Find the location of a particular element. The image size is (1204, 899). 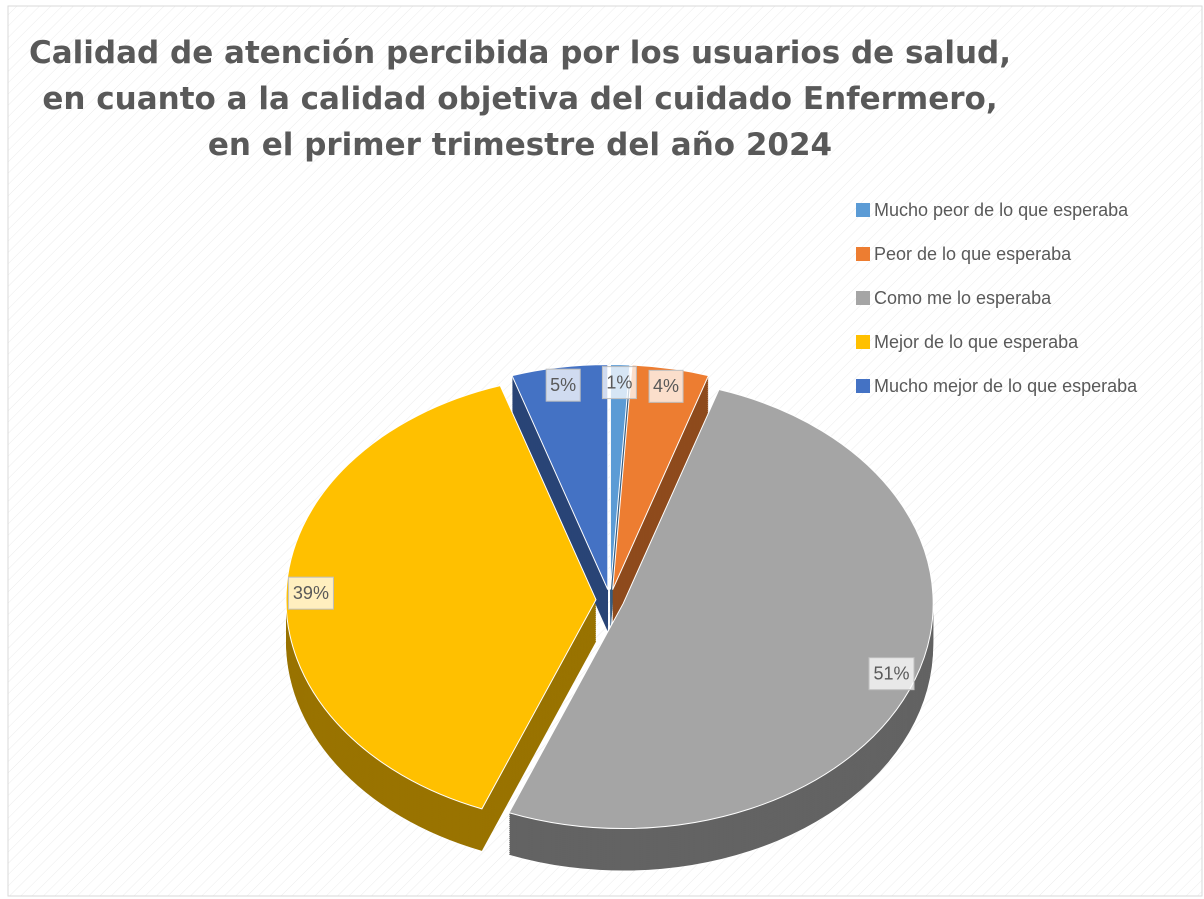

data-label-text: 4% is located at coordinates (666, 386).